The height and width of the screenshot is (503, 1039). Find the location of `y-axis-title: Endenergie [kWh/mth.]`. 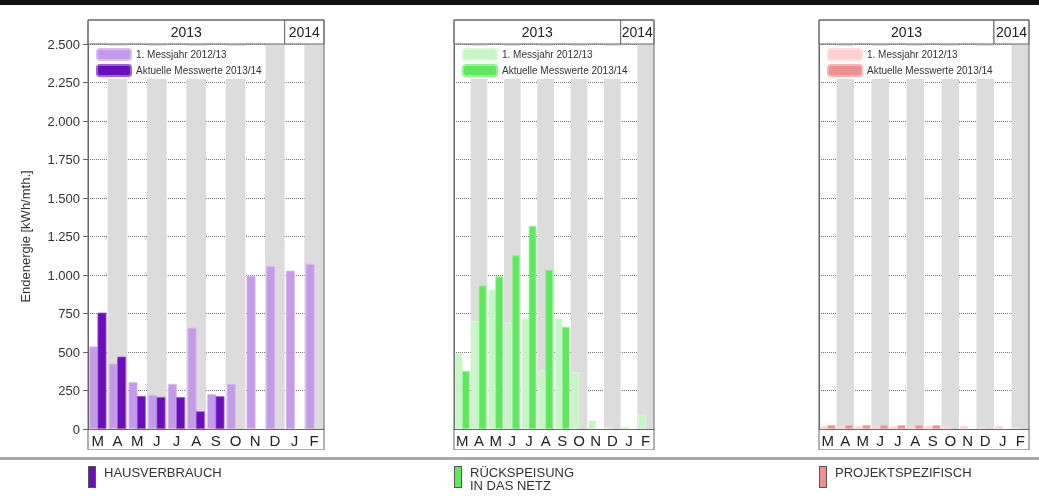

y-axis-title: Endenergie [kWh/mth.] is located at coordinates (25, 236).